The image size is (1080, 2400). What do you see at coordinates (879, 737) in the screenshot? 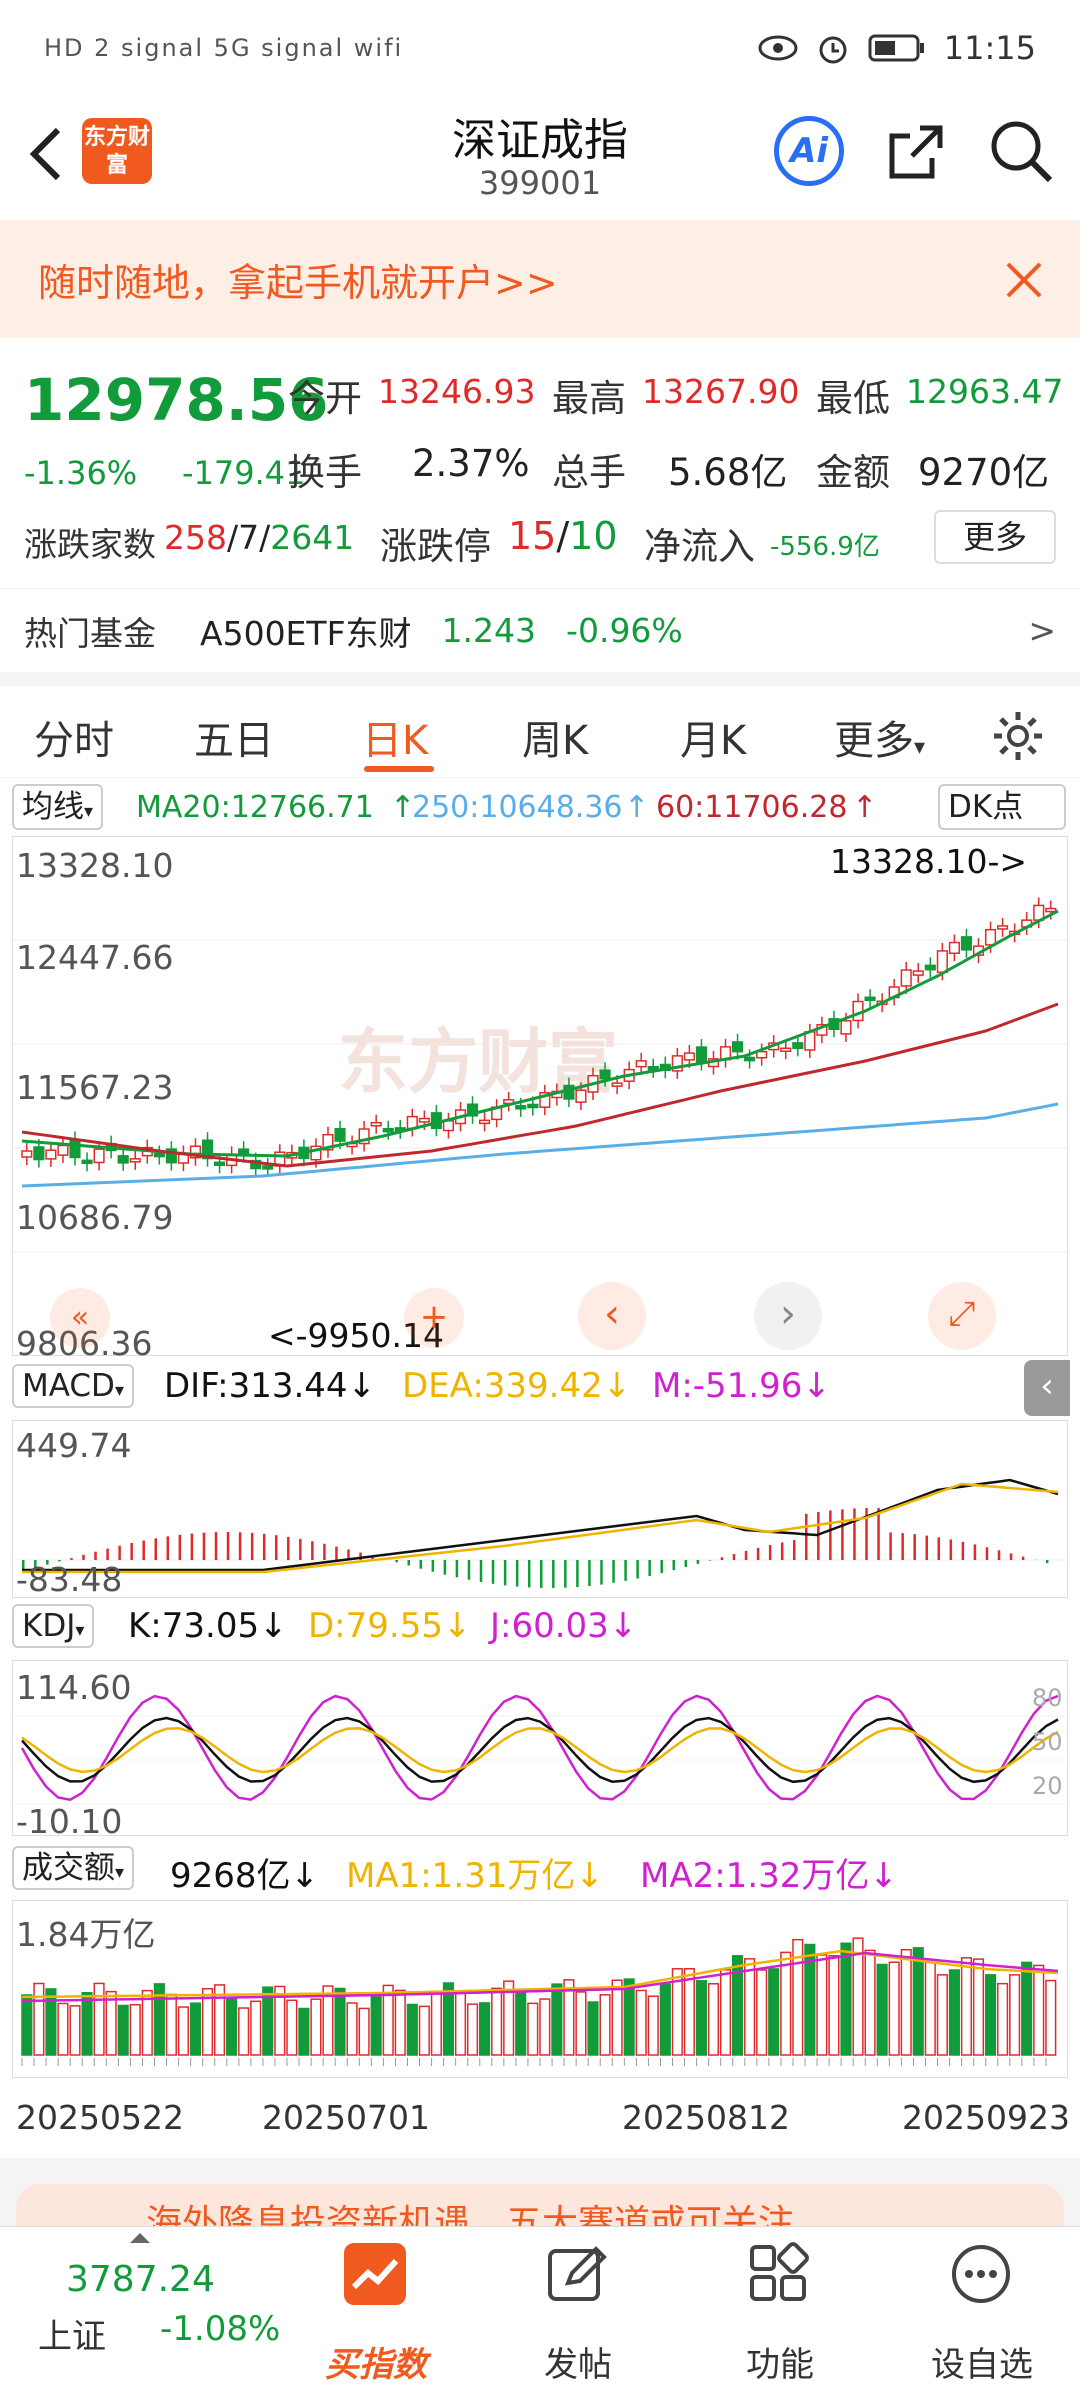
I see `tab-more: 更多▾` at bounding box center [879, 737].